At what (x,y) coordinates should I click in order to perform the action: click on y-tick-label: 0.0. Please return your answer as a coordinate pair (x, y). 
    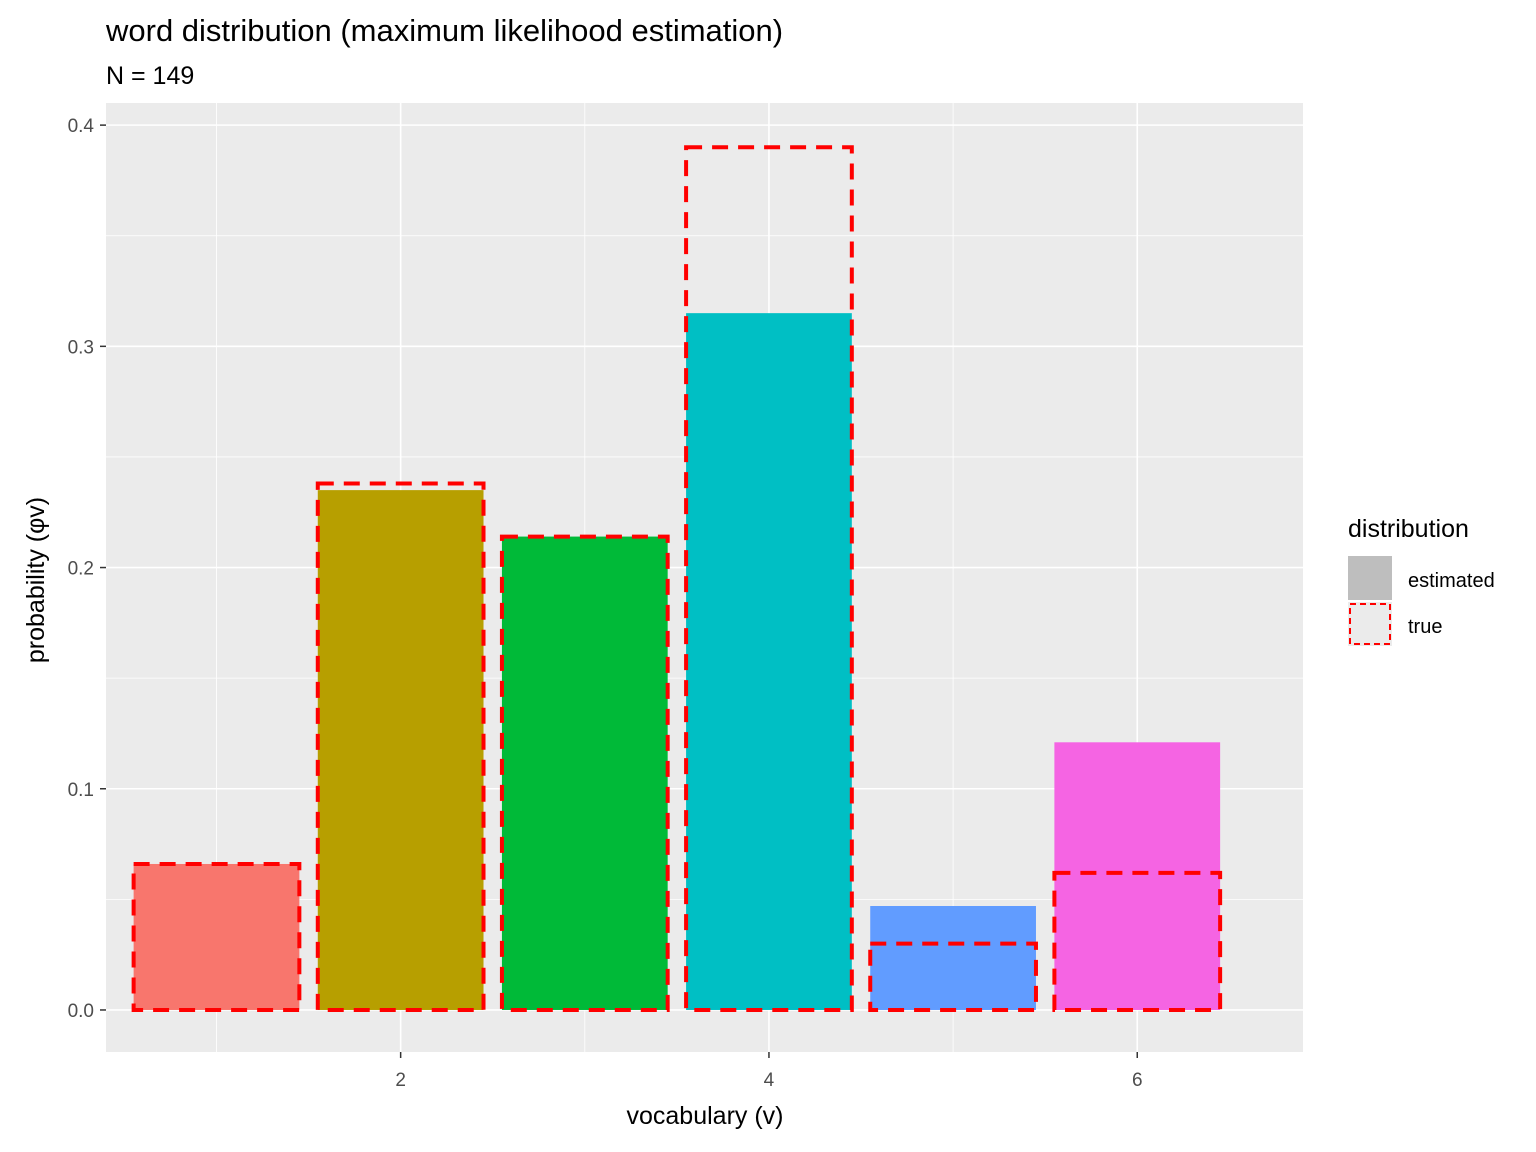
    Looking at the image, I should click on (81, 1011).